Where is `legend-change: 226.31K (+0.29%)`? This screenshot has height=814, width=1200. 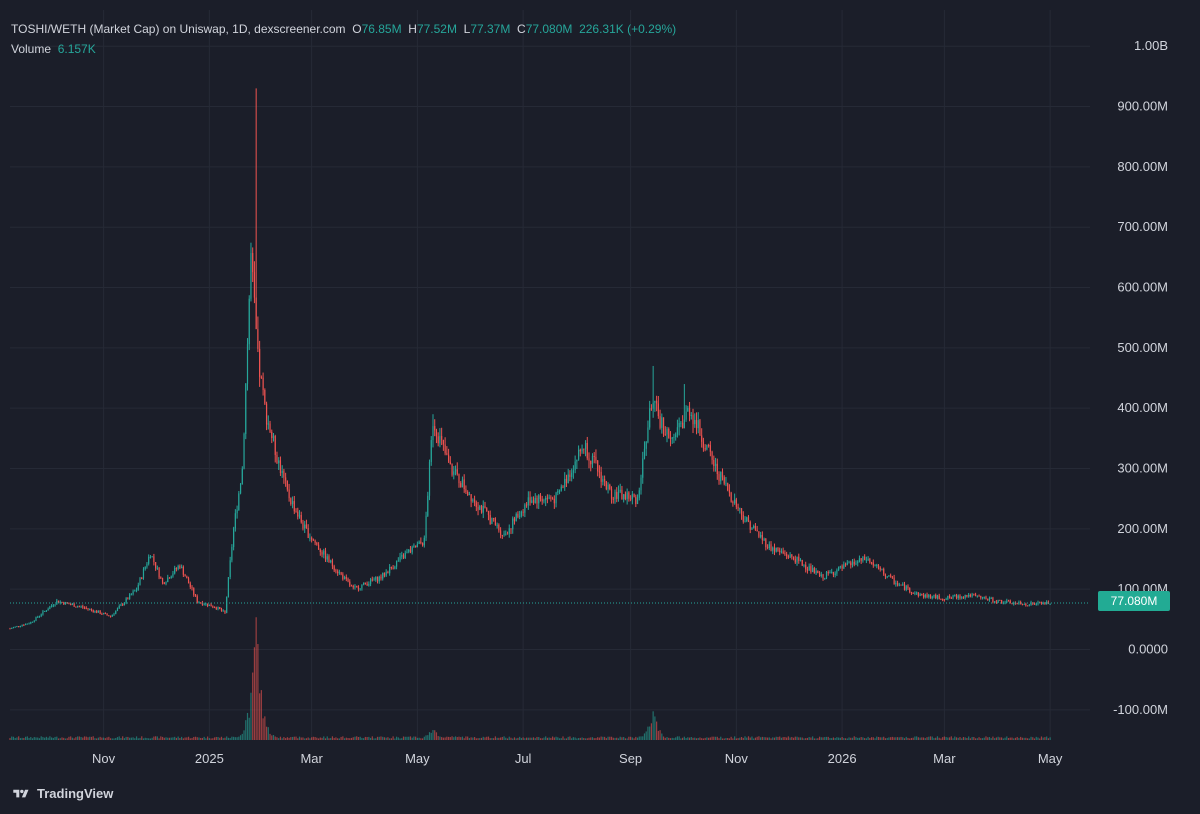
legend-change: 226.31K (+0.29%) is located at coordinates (628, 29).